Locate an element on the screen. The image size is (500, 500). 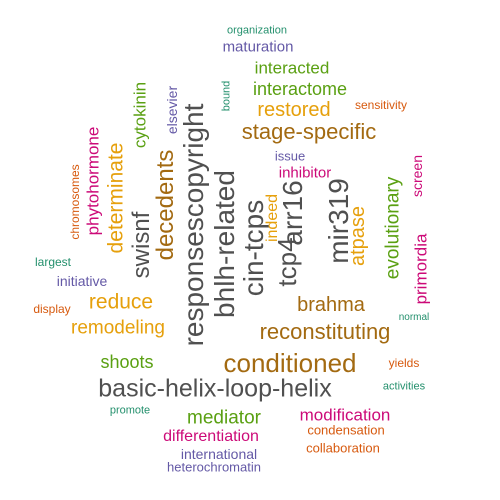
cloud-word-initiative: initiative is located at coordinates (82, 281).